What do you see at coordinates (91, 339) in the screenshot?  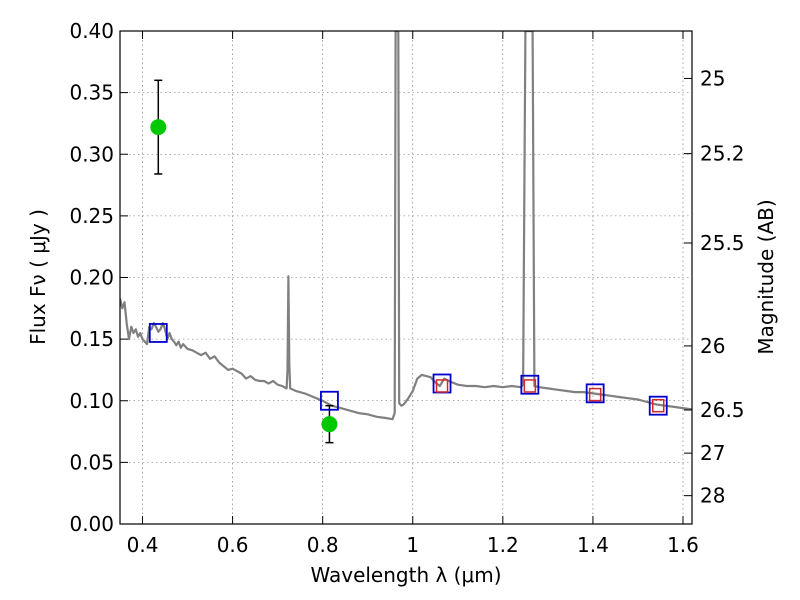 I see `y-tick-label: 0.15` at bounding box center [91, 339].